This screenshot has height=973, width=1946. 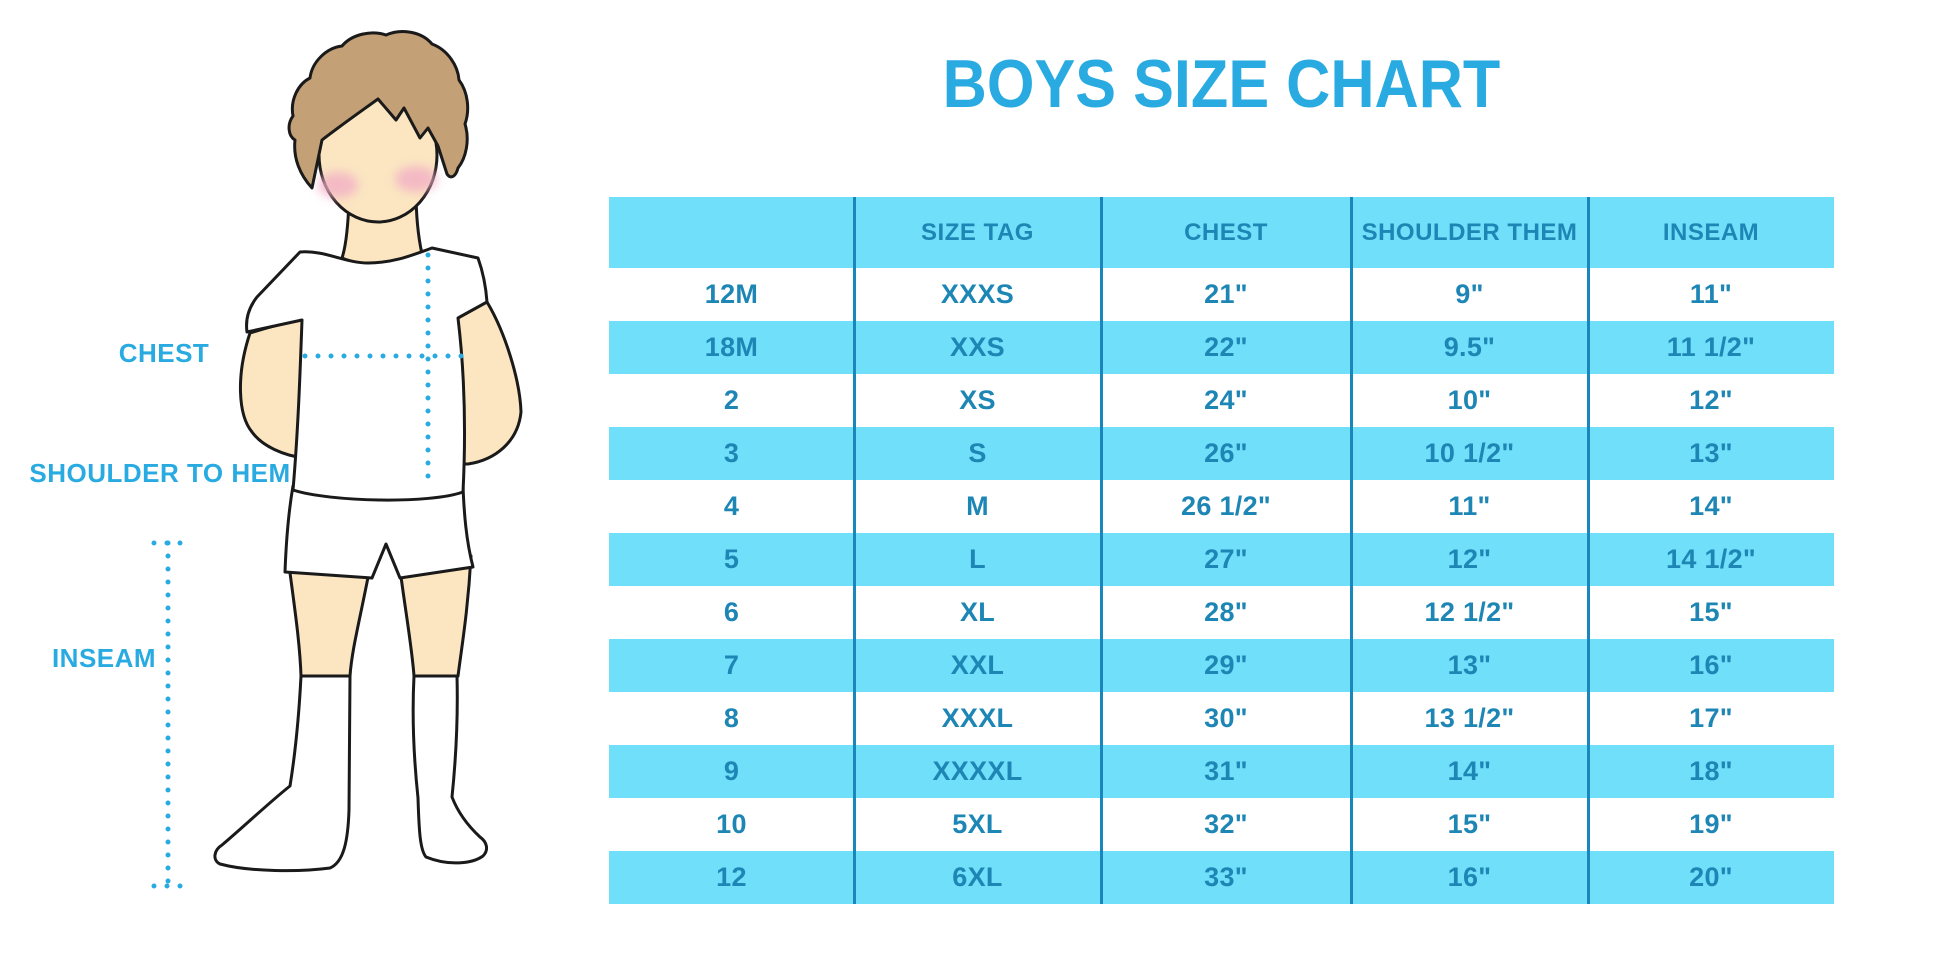 What do you see at coordinates (977, 665) in the screenshot?
I see `table-cell: XXL` at bounding box center [977, 665].